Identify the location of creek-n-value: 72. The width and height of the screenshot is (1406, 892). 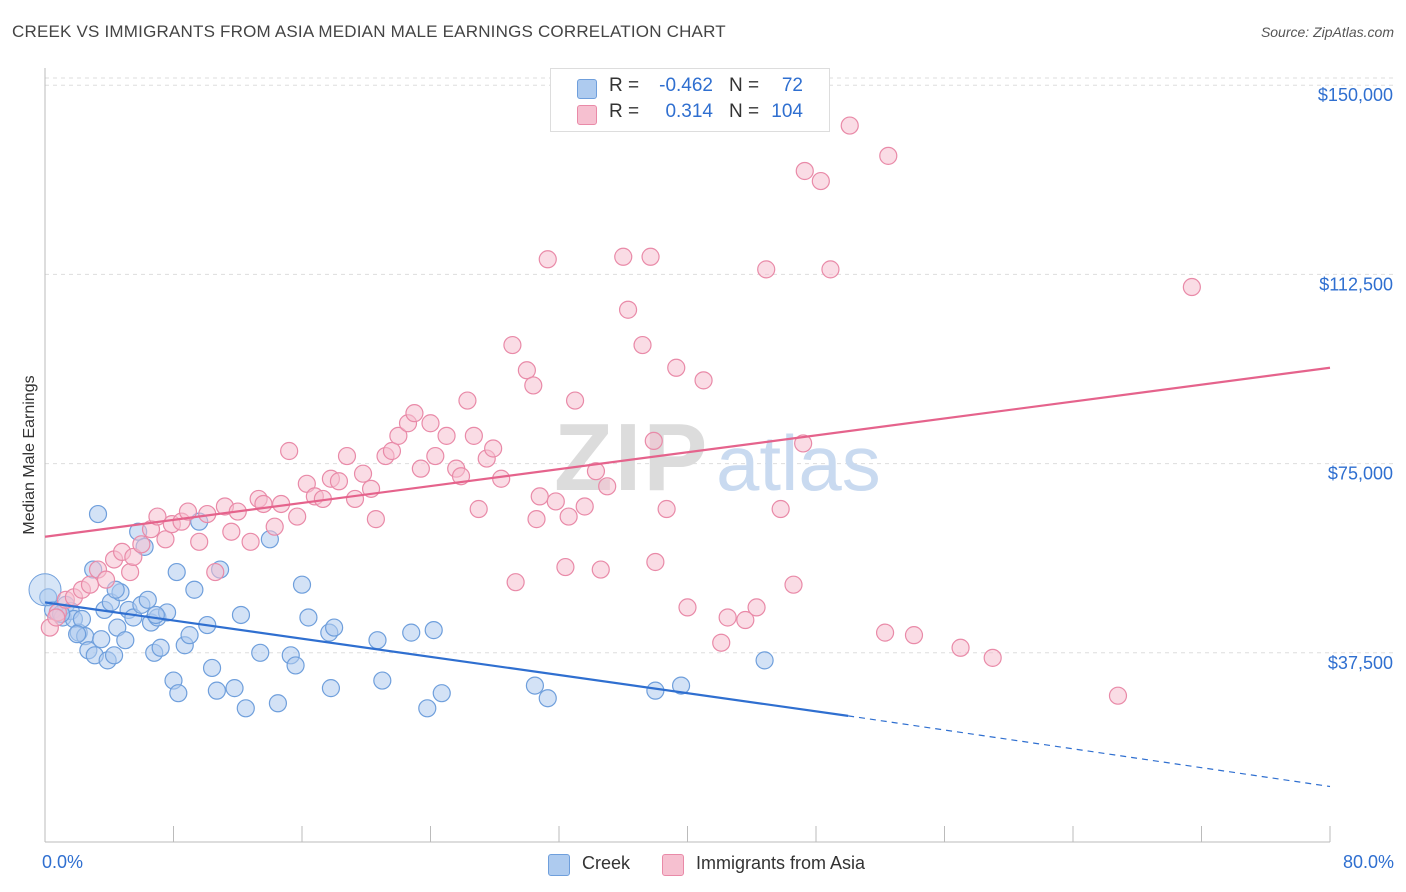
(792, 85).